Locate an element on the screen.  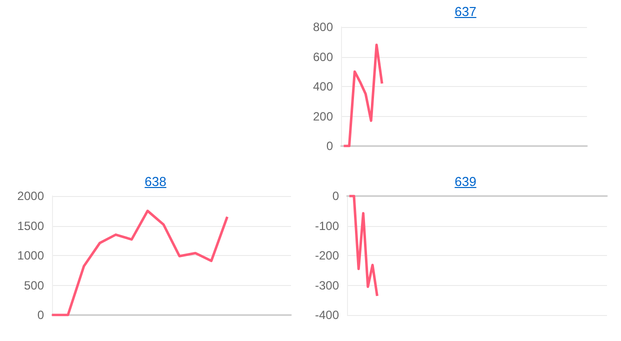
y-tick-label: 1500 is located at coordinates (30, 225).